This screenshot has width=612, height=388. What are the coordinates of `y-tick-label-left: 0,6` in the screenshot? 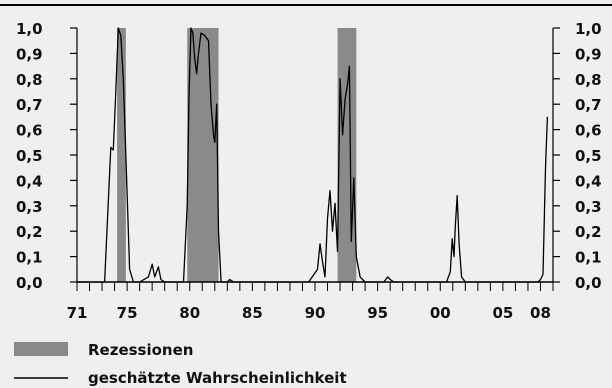 It's located at (29, 131).